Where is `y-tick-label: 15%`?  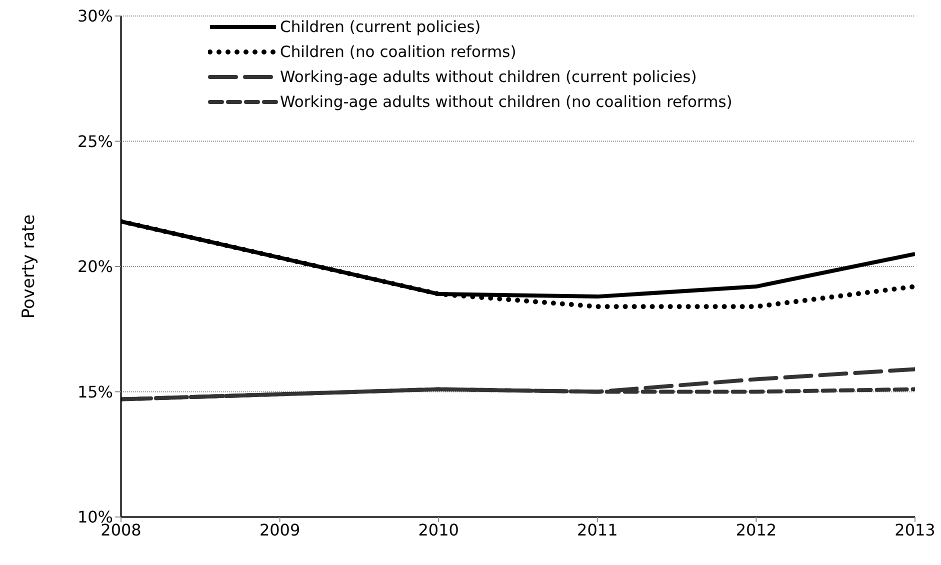 y-tick-label: 15% is located at coordinates (95, 392).